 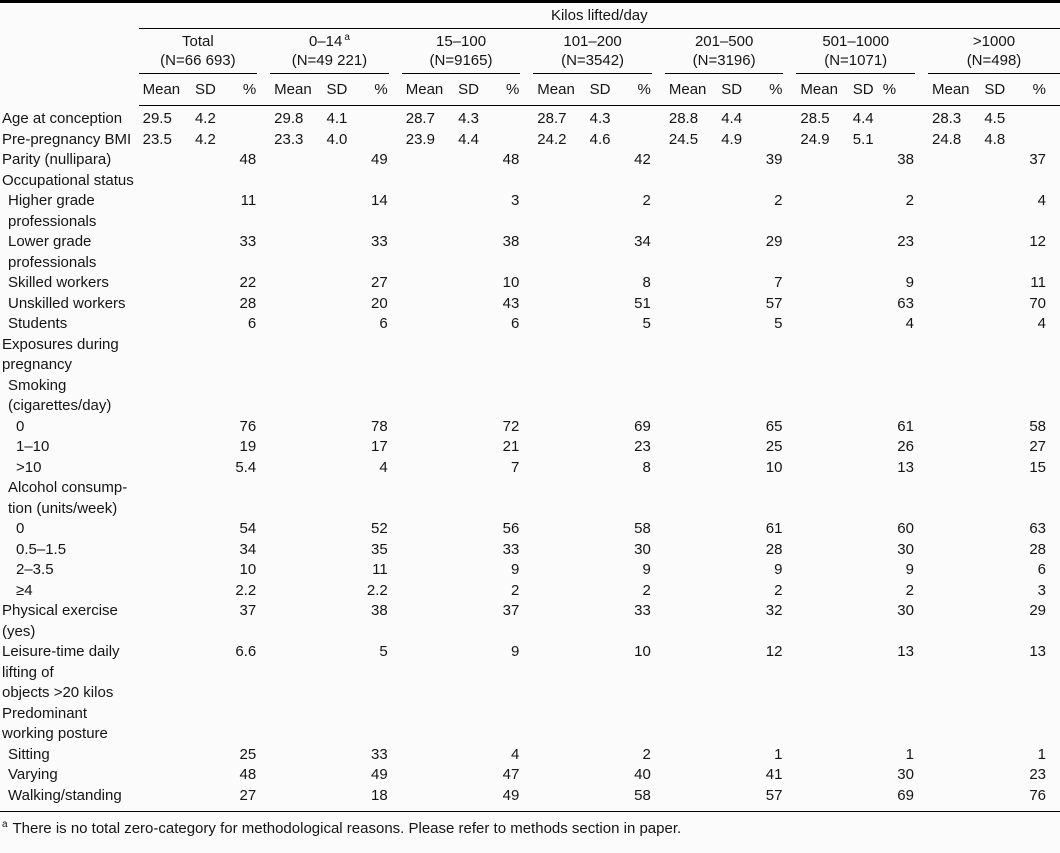 What do you see at coordinates (336, 51) in the screenshot?
I see `group-header: 0–14 a (N=49 221)` at bounding box center [336, 51].